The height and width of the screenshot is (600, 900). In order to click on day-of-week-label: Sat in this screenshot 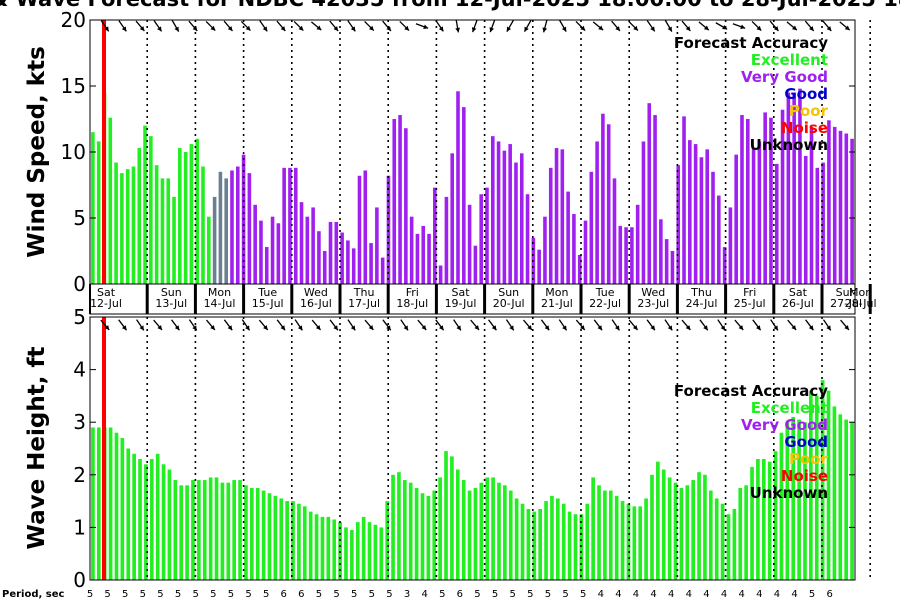, I will do `click(798, 292)`.